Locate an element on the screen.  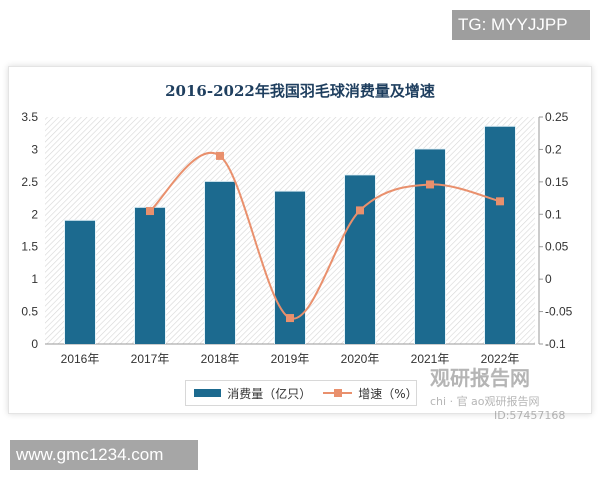
left-tick-label: 0 is located at coordinates (34, 344).